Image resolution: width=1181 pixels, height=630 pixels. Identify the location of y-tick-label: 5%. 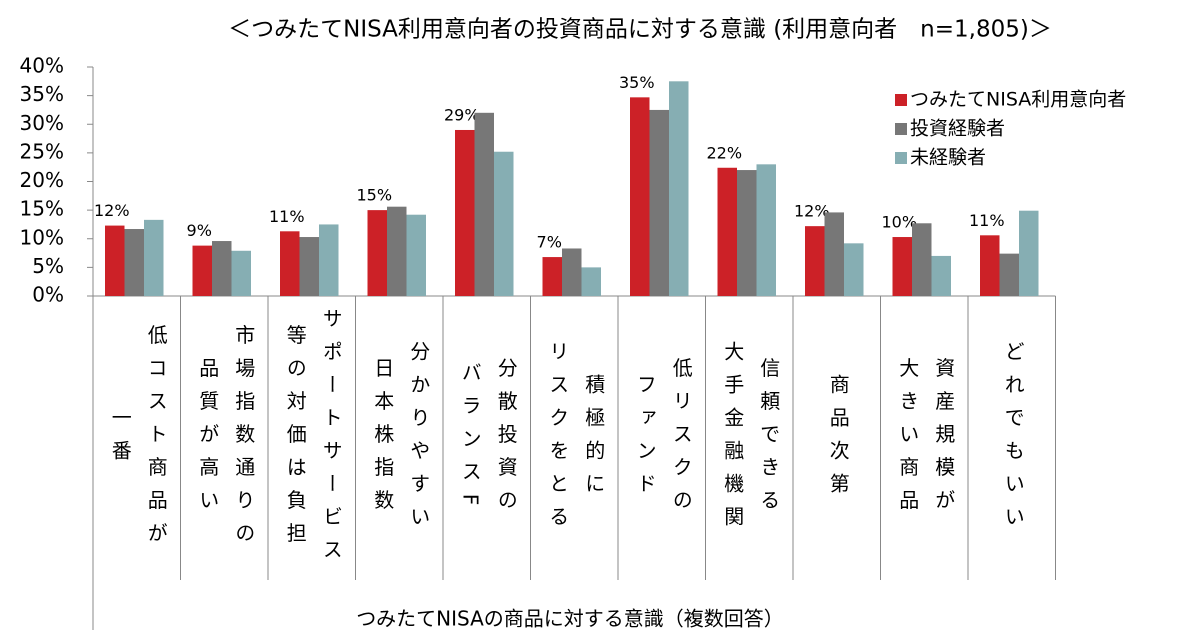
(48, 266).